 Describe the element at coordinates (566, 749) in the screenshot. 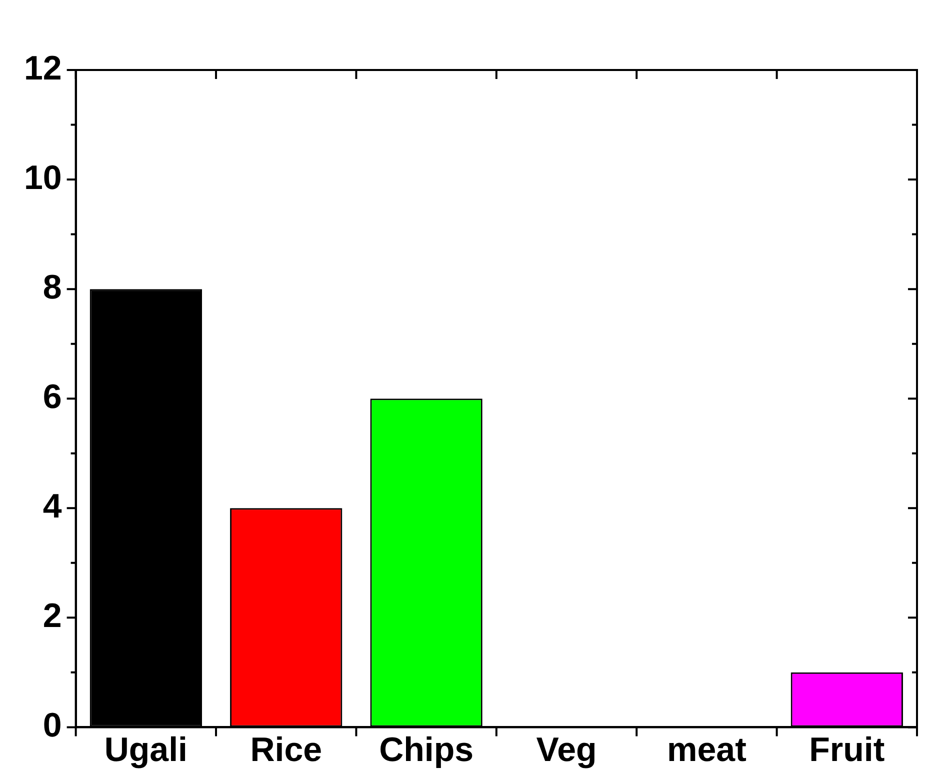

I see `x-tick-label: Veg` at that location.